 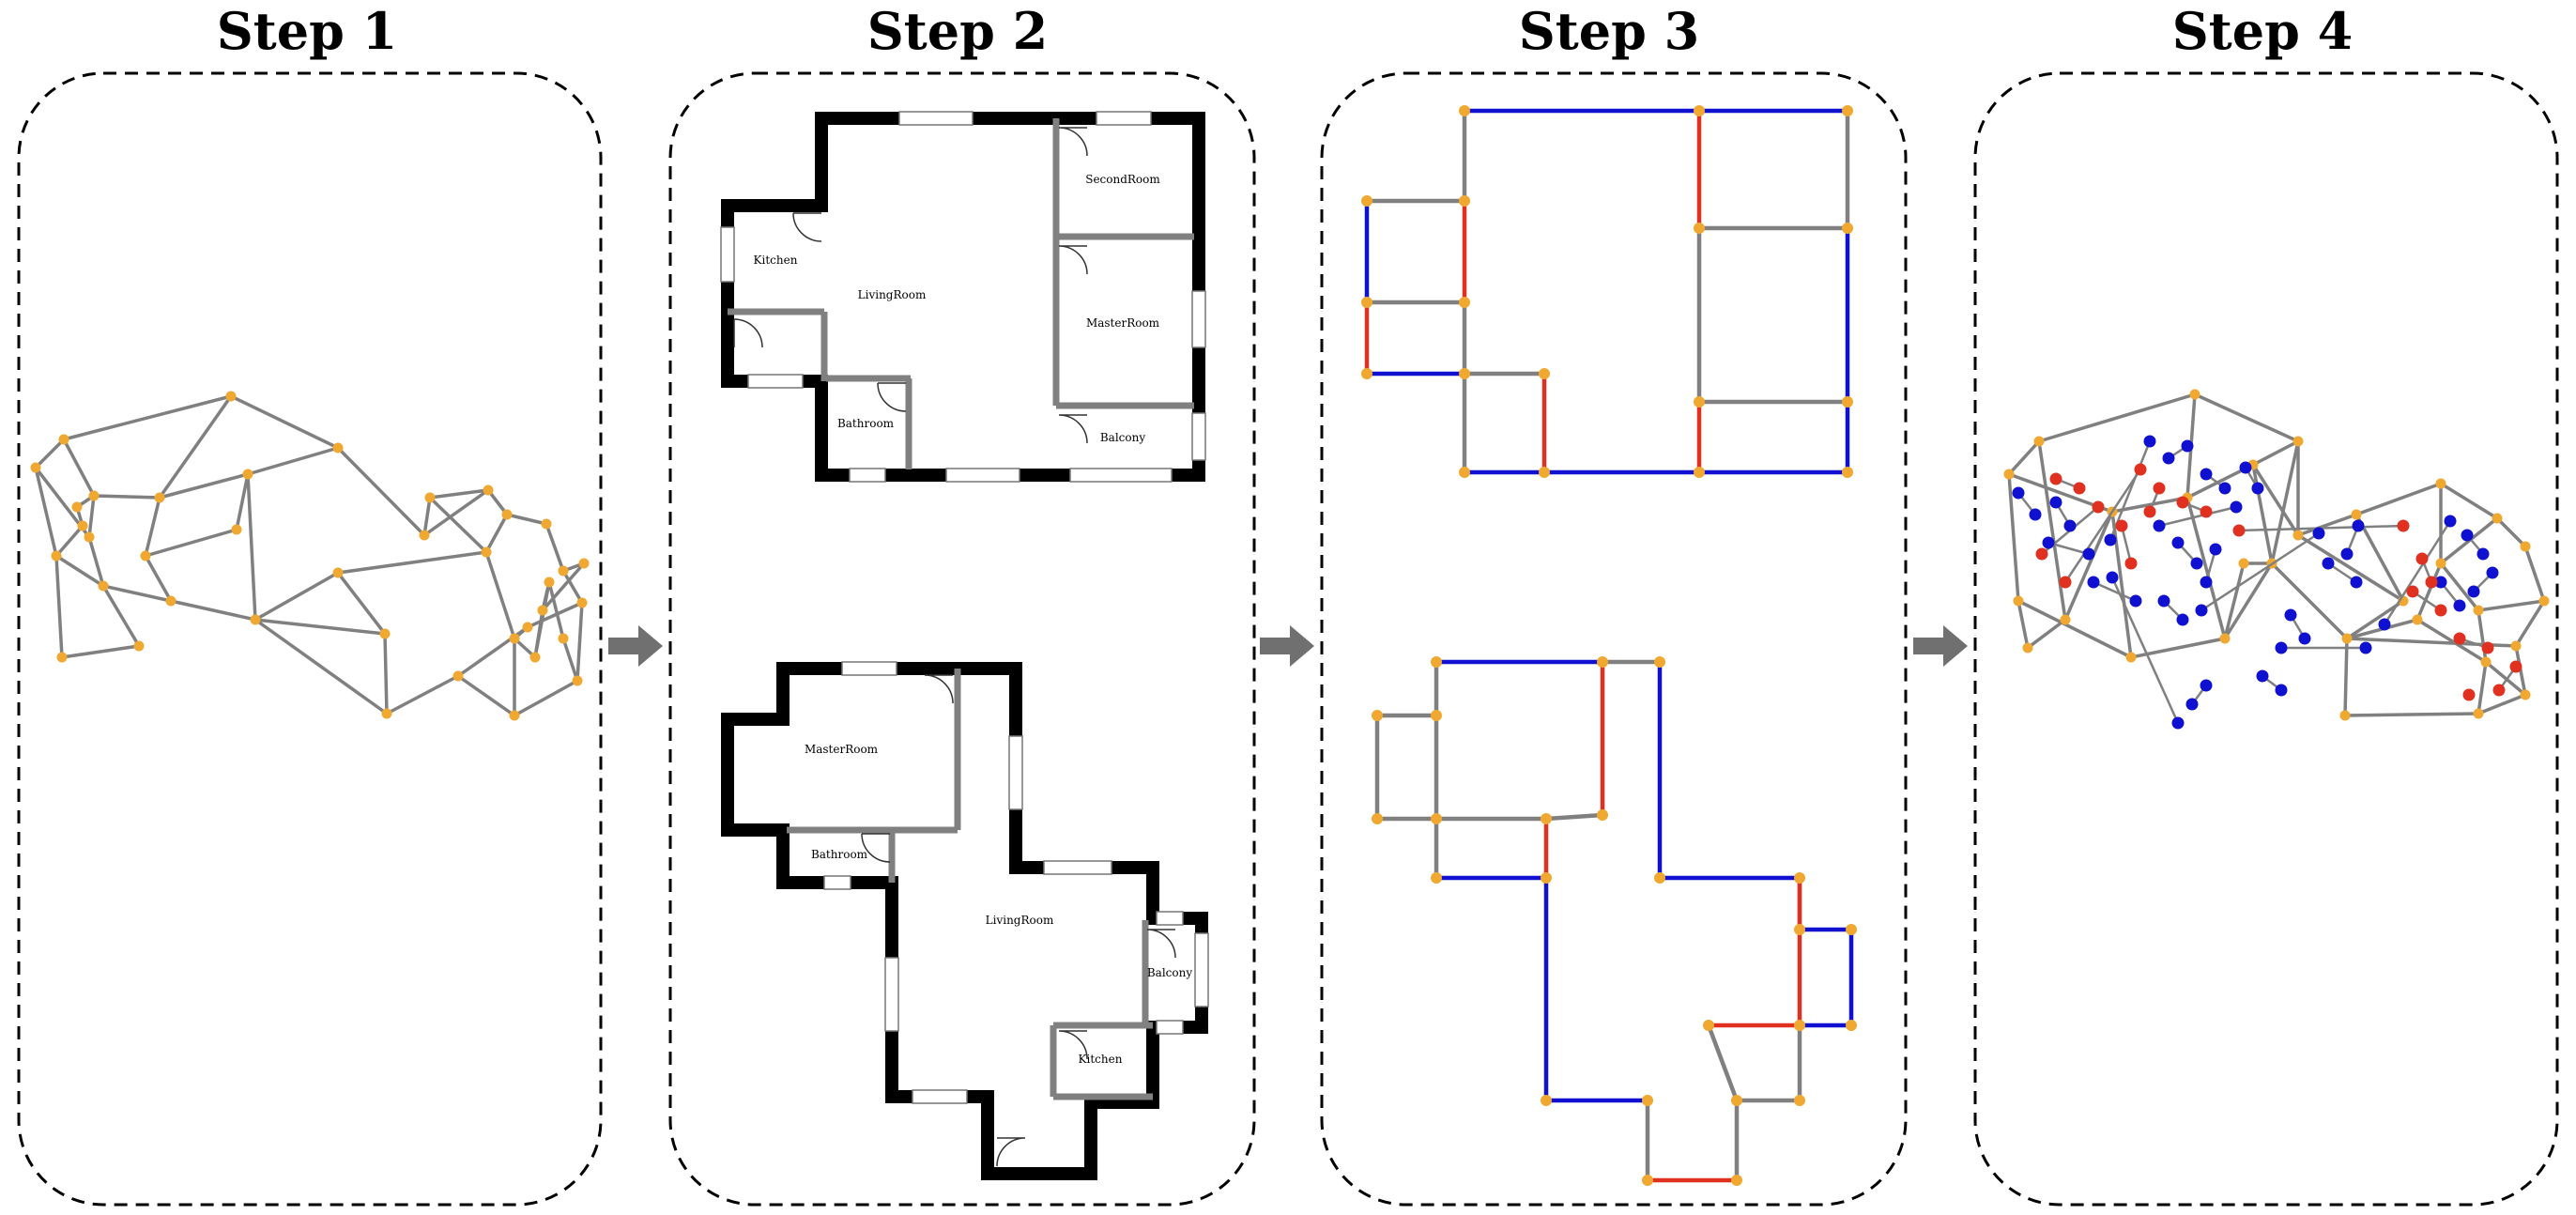 I want to click on step-2-title: Step 2, so click(x=958, y=31).